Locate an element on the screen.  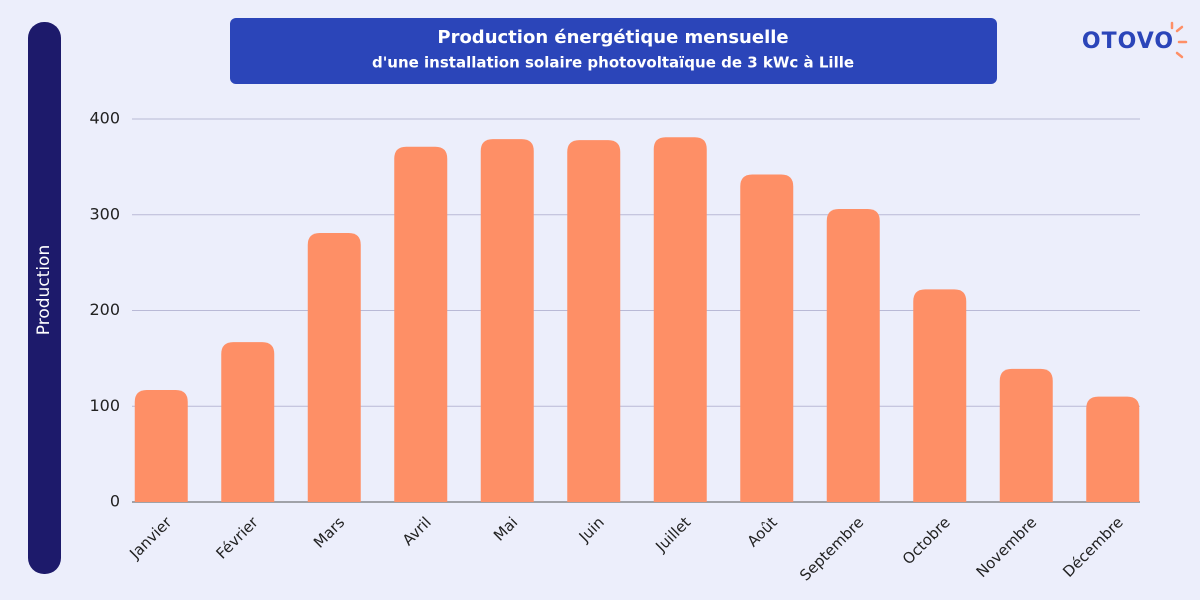
title-box is located at coordinates (613, 51).